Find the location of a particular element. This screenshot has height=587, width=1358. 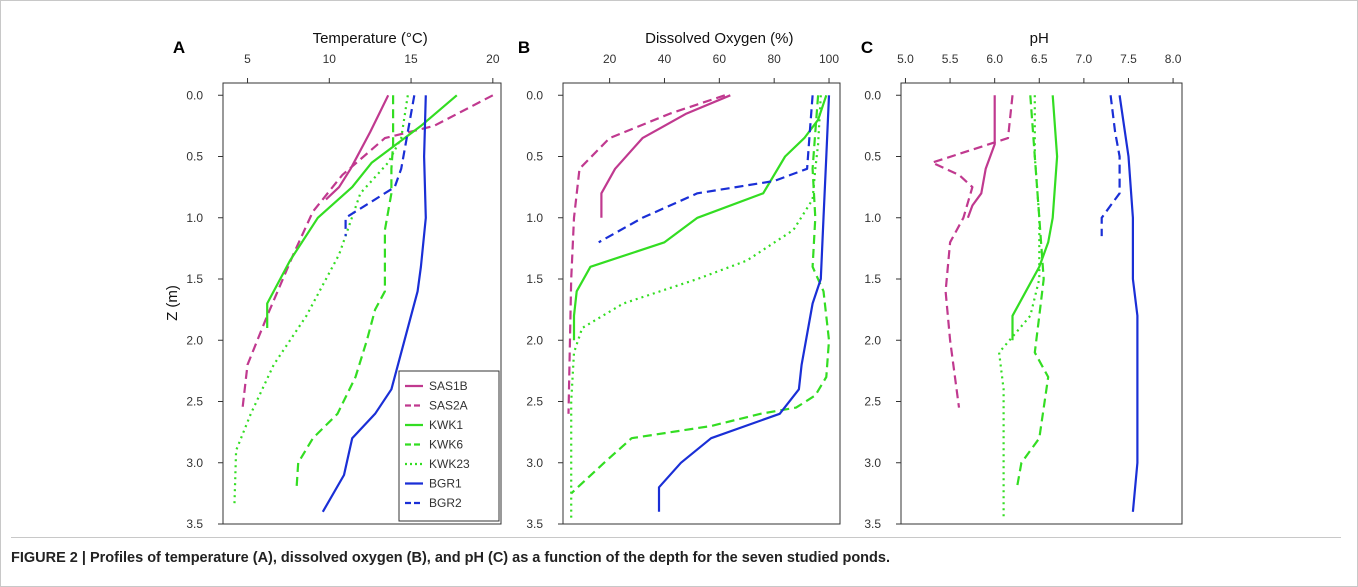

panel-letter-A: A is located at coordinates (179, 47).